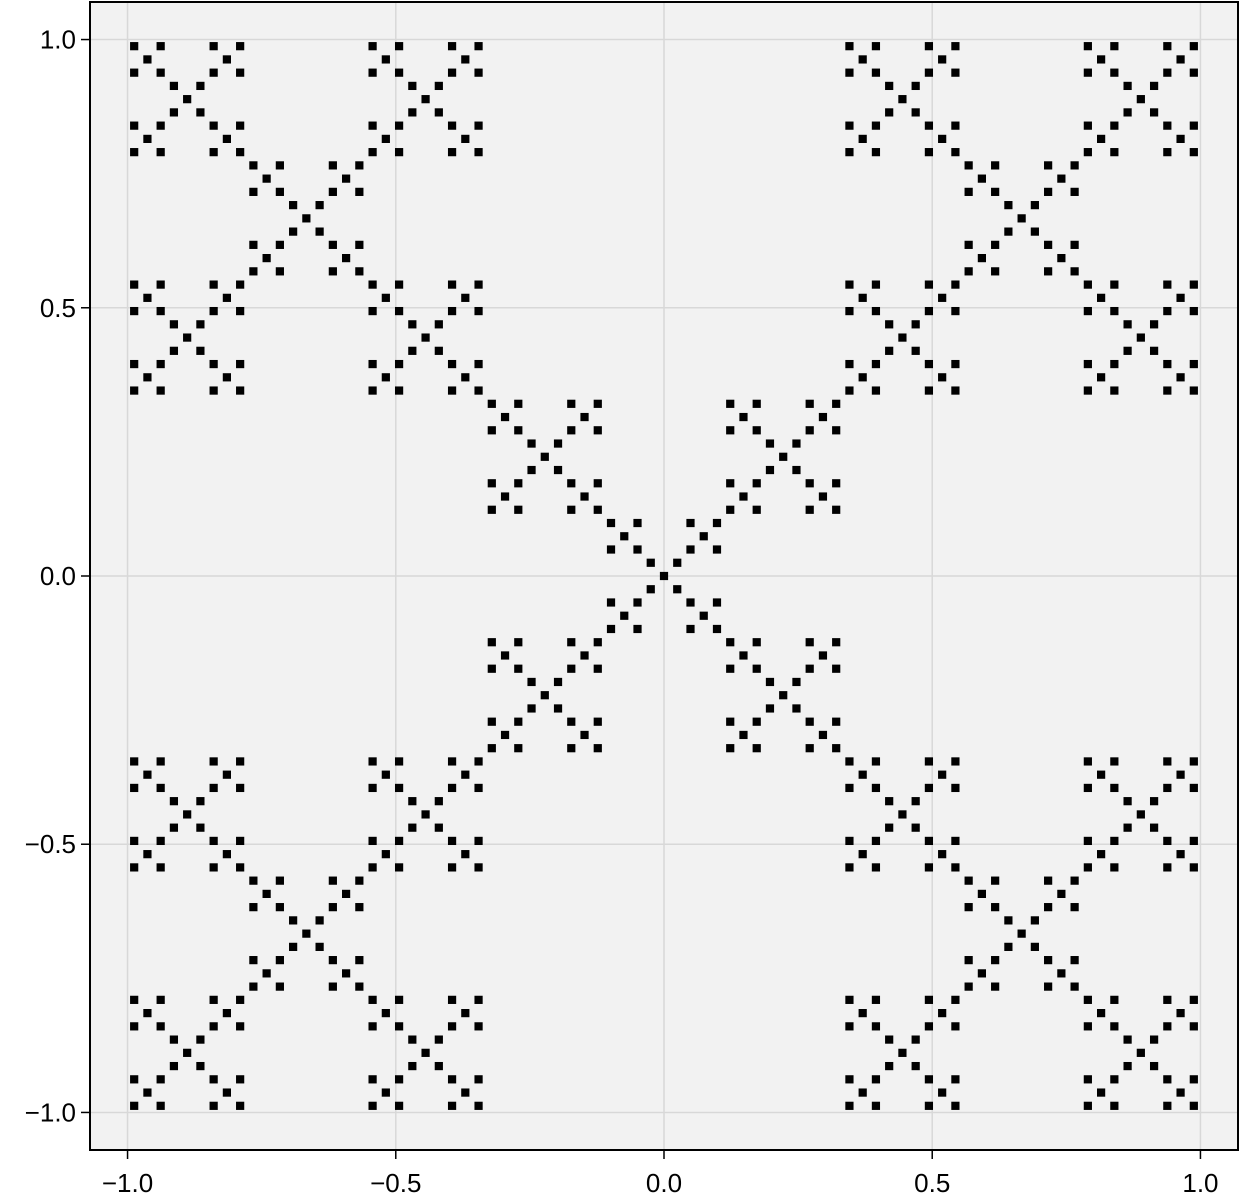  Describe the element at coordinates (58, 40) in the screenshot. I see `y-tick-label: 1.0` at that location.